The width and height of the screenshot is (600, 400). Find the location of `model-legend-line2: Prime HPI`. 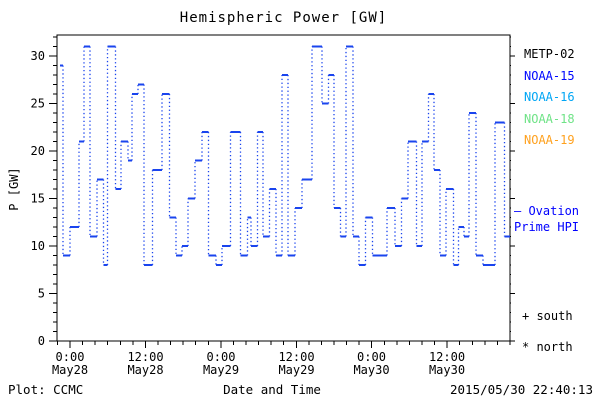

model-legend-line2: Prime HPI is located at coordinates (547, 227).